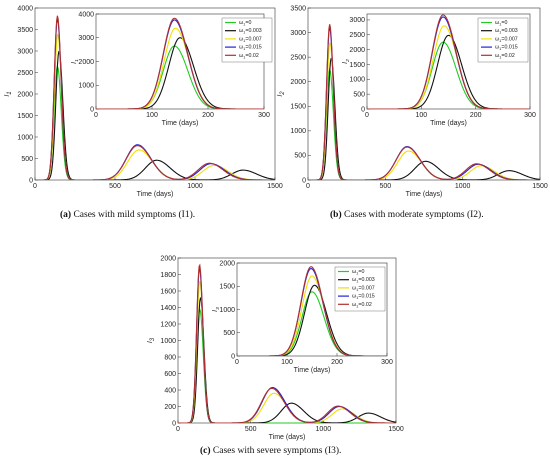 The width and height of the screenshot is (550, 471). I want to click on chart-c-xtick-label: 0, so click(178, 429).